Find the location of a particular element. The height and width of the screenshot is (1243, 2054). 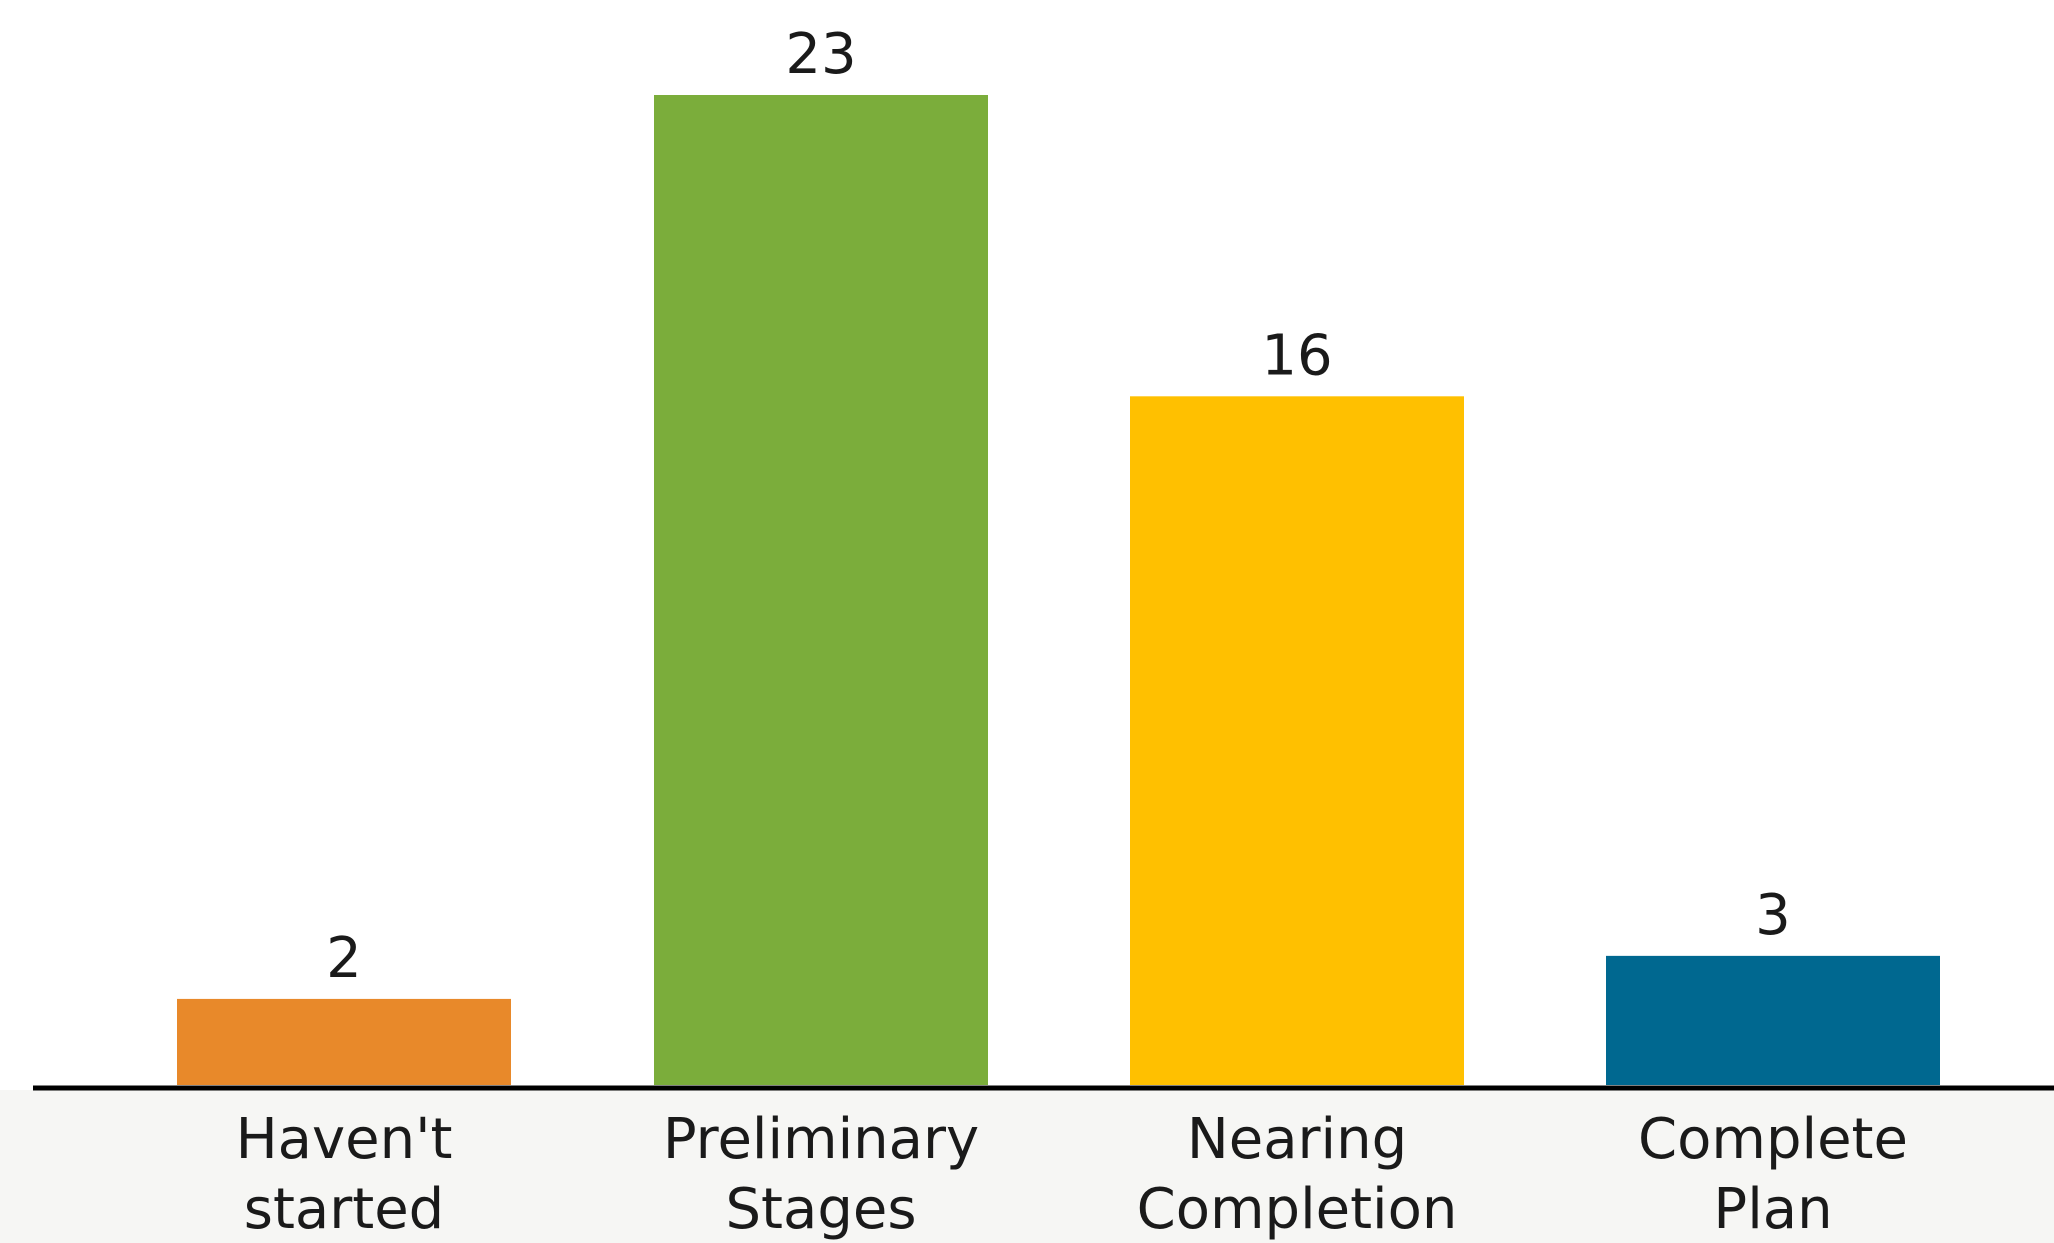

bar-value-label-3: 3 is located at coordinates (1773, 915).